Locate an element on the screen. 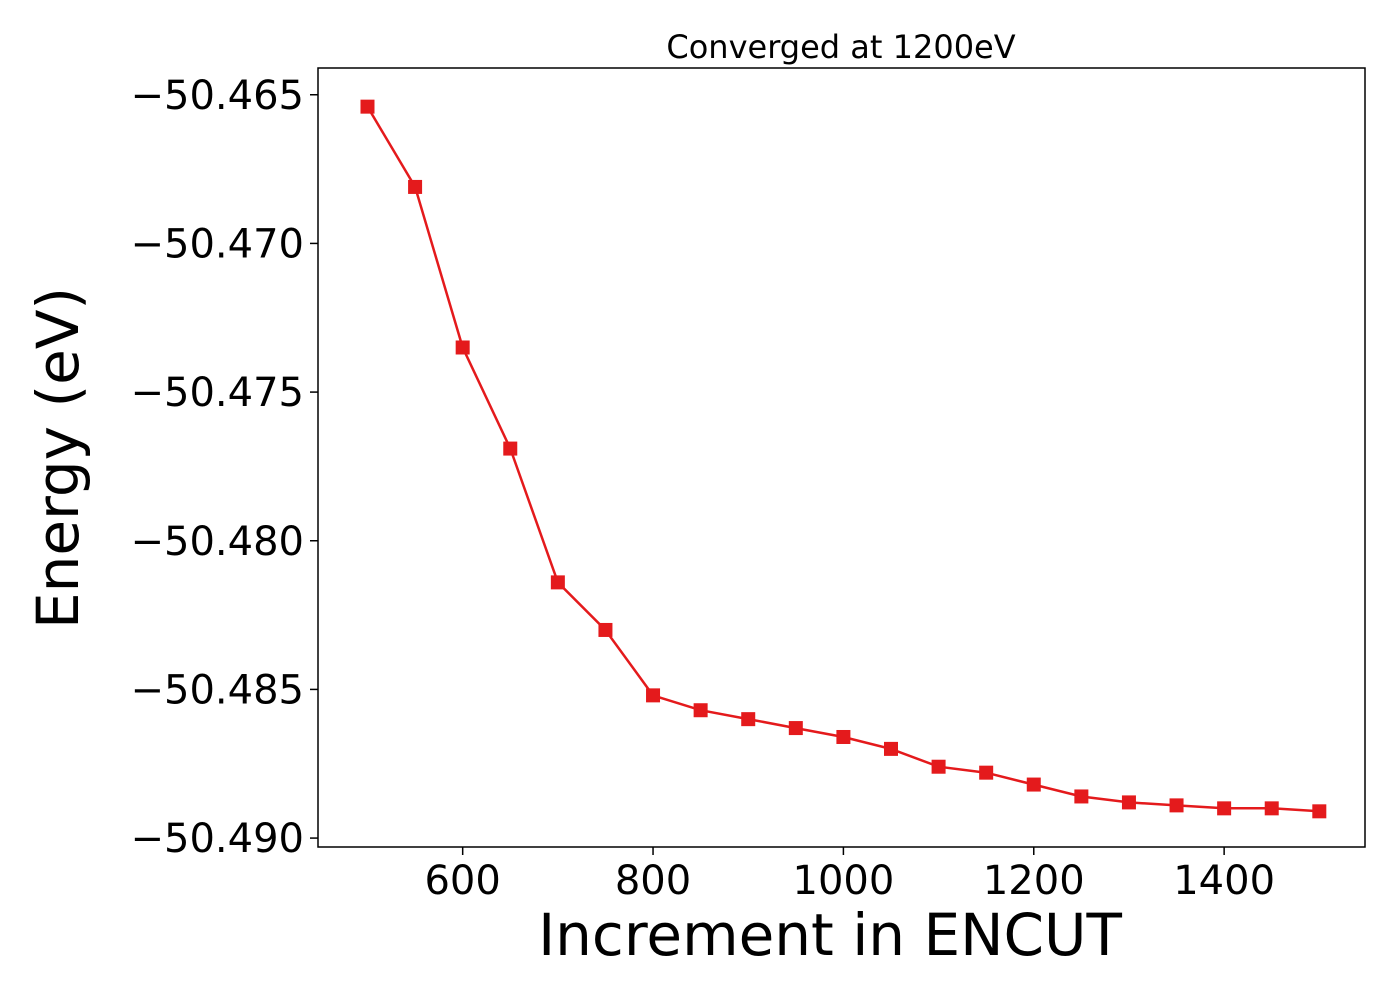  x-tick-label: 1200 is located at coordinates (1034, 881).